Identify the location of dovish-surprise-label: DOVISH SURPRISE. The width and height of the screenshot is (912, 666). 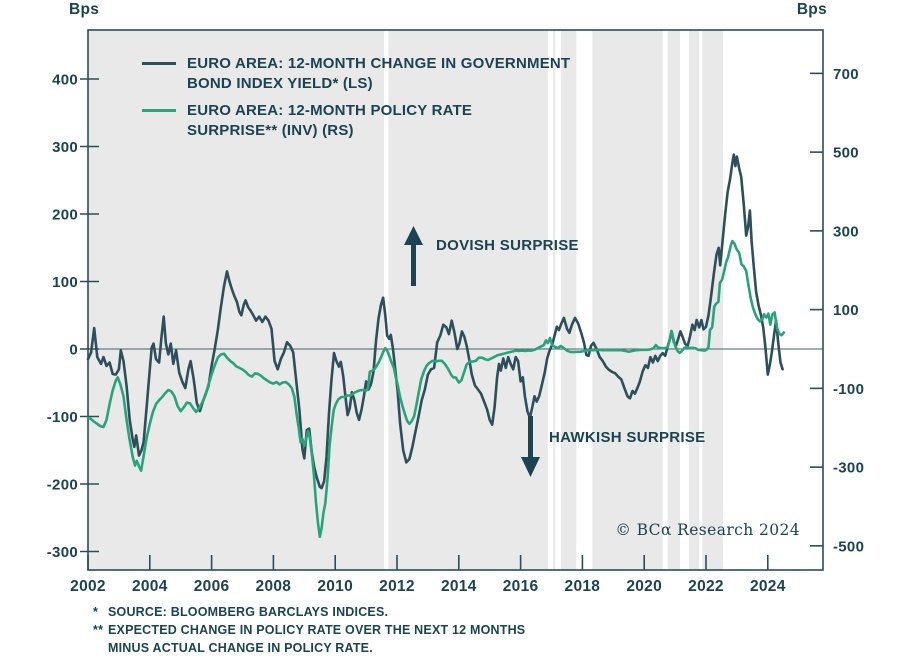
(507, 245).